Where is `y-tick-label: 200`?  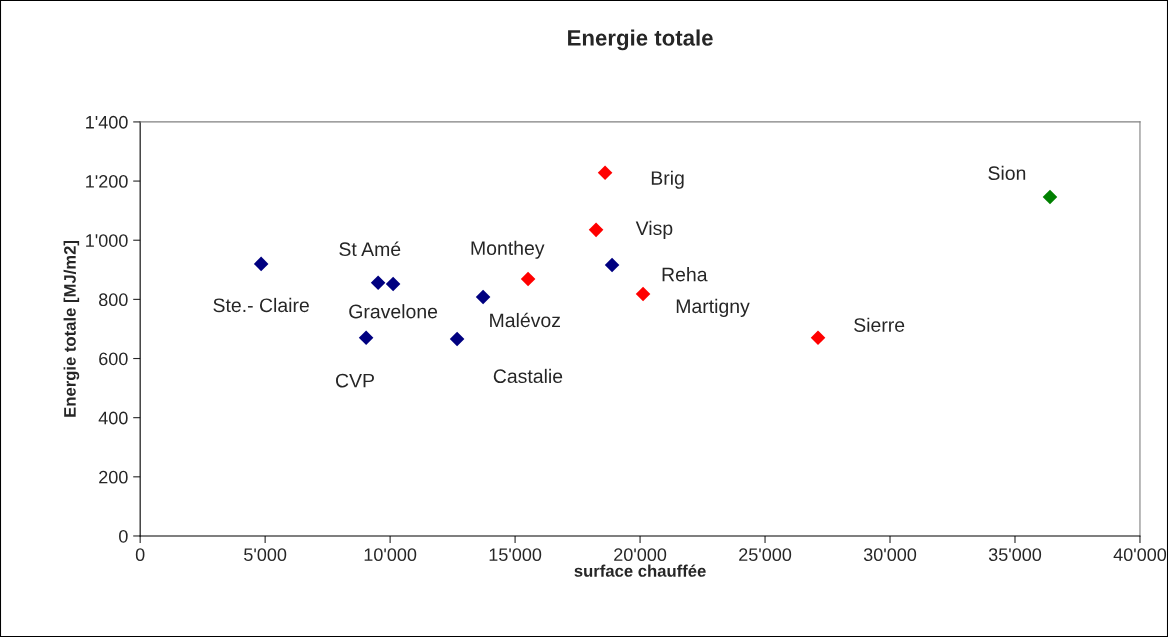 y-tick-label: 200 is located at coordinates (113, 477).